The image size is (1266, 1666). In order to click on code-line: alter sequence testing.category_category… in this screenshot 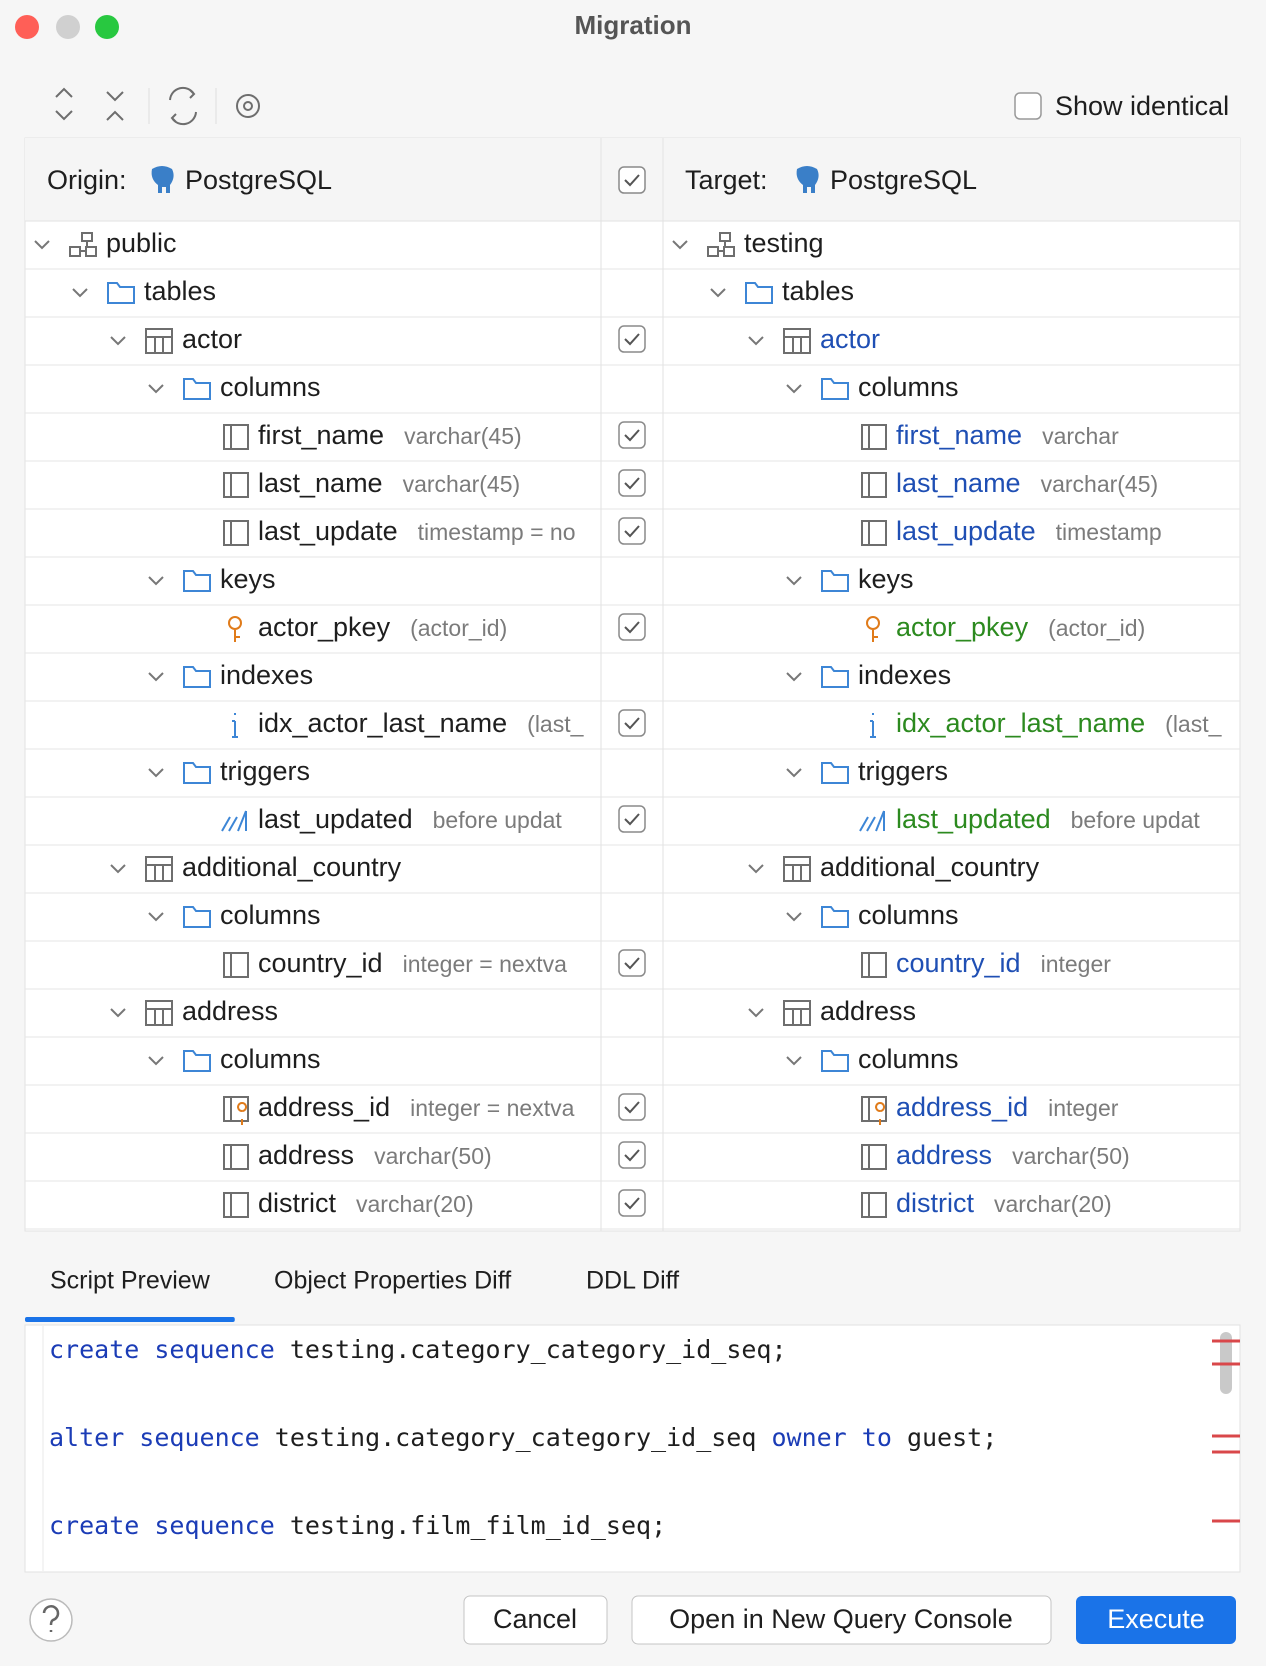, I will do `click(523, 1437)`.